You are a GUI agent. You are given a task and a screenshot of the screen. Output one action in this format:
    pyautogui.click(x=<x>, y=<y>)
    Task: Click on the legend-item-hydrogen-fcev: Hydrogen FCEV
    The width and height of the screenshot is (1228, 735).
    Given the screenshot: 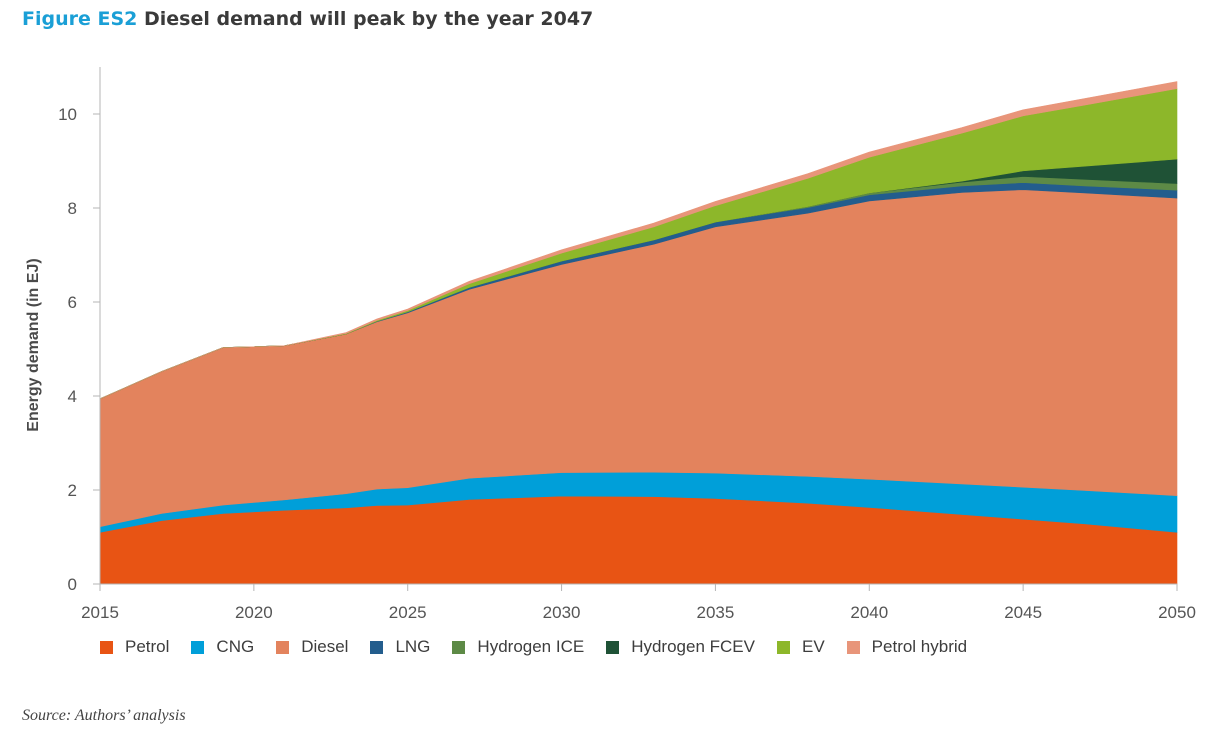 What is the action you would take?
    pyautogui.click(x=680, y=647)
    